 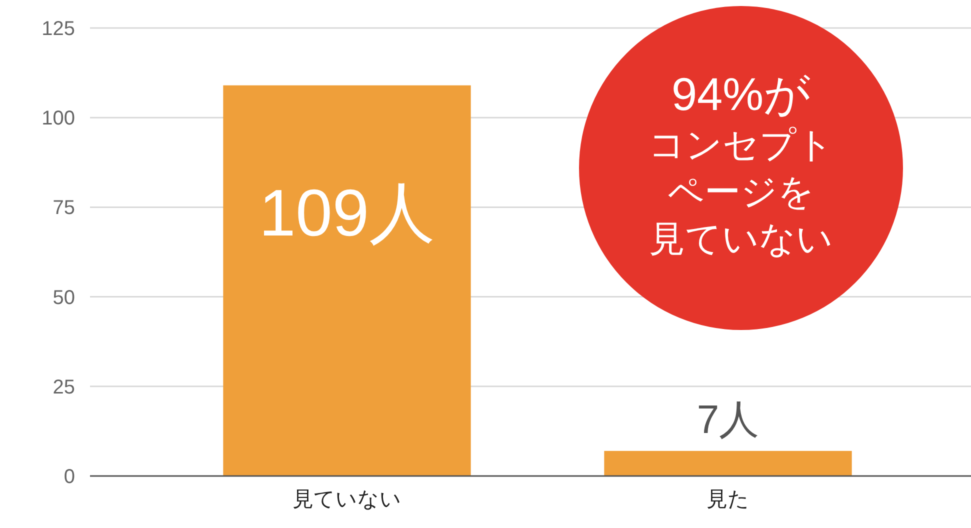 I want to click on y-tick-label: 0, so click(x=69, y=477).